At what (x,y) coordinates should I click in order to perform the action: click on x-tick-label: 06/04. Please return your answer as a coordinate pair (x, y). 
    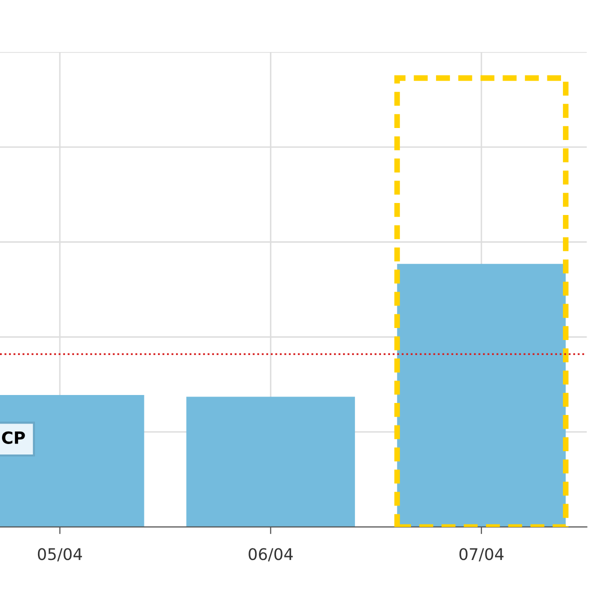
    Looking at the image, I should click on (270, 555).